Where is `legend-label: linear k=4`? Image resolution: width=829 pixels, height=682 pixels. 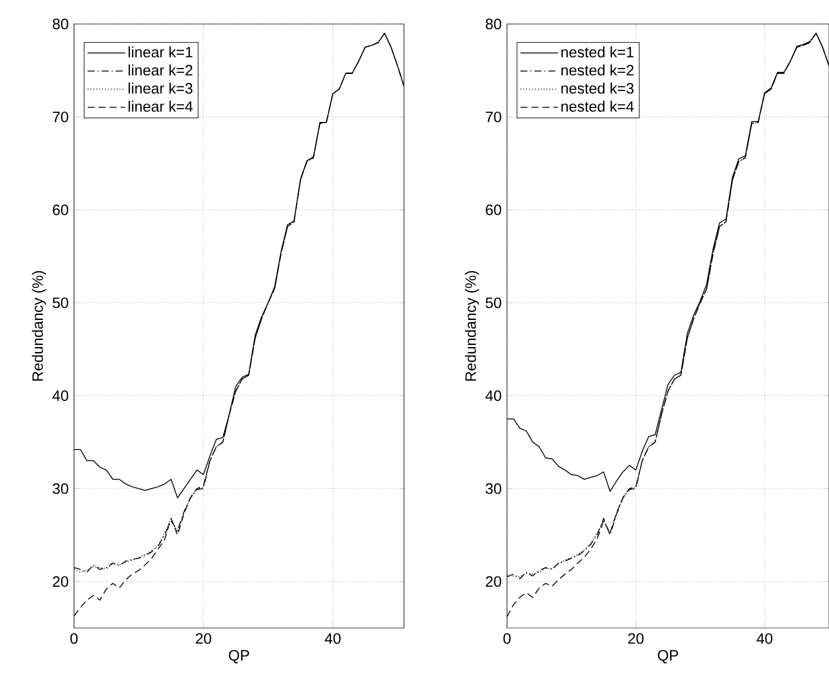 legend-label: linear k=4 is located at coordinates (160, 106).